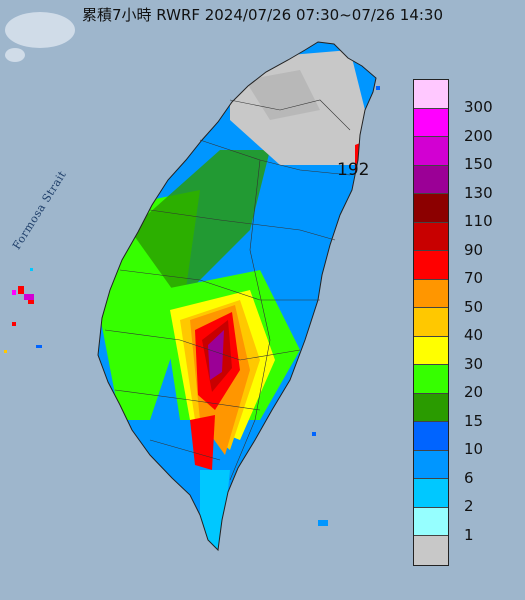 This screenshot has height=600, width=525. Describe the element at coordinates (474, 420) in the screenshot. I see `legend-label: 15` at that location.